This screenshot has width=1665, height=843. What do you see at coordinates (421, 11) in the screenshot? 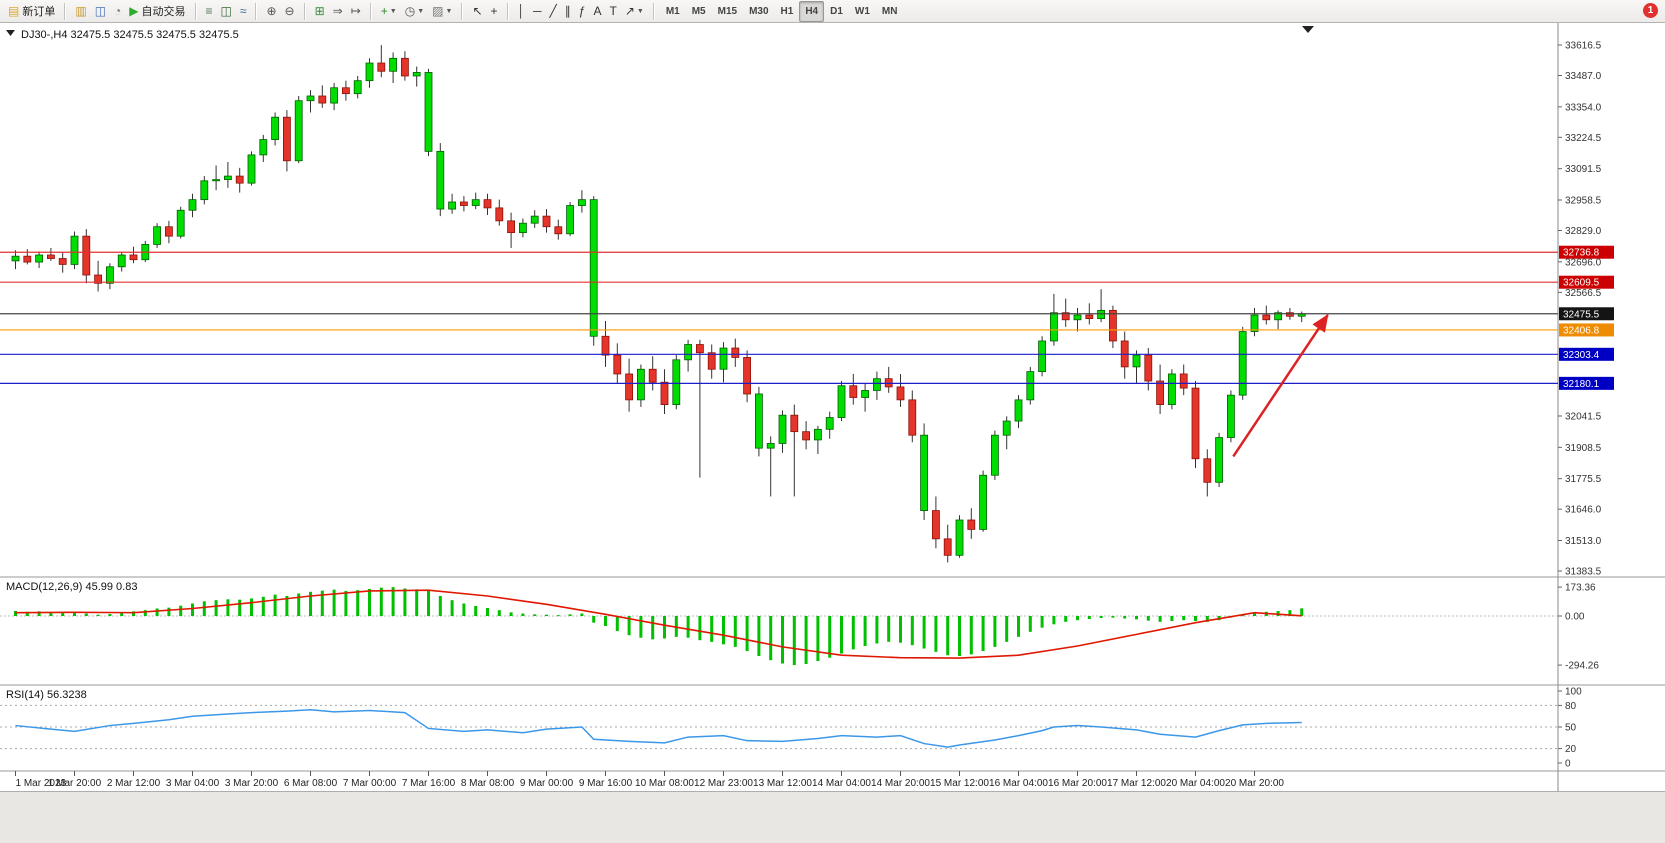
I see `periods-dropdown-icon: ▼` at bounding box center [421, 11].